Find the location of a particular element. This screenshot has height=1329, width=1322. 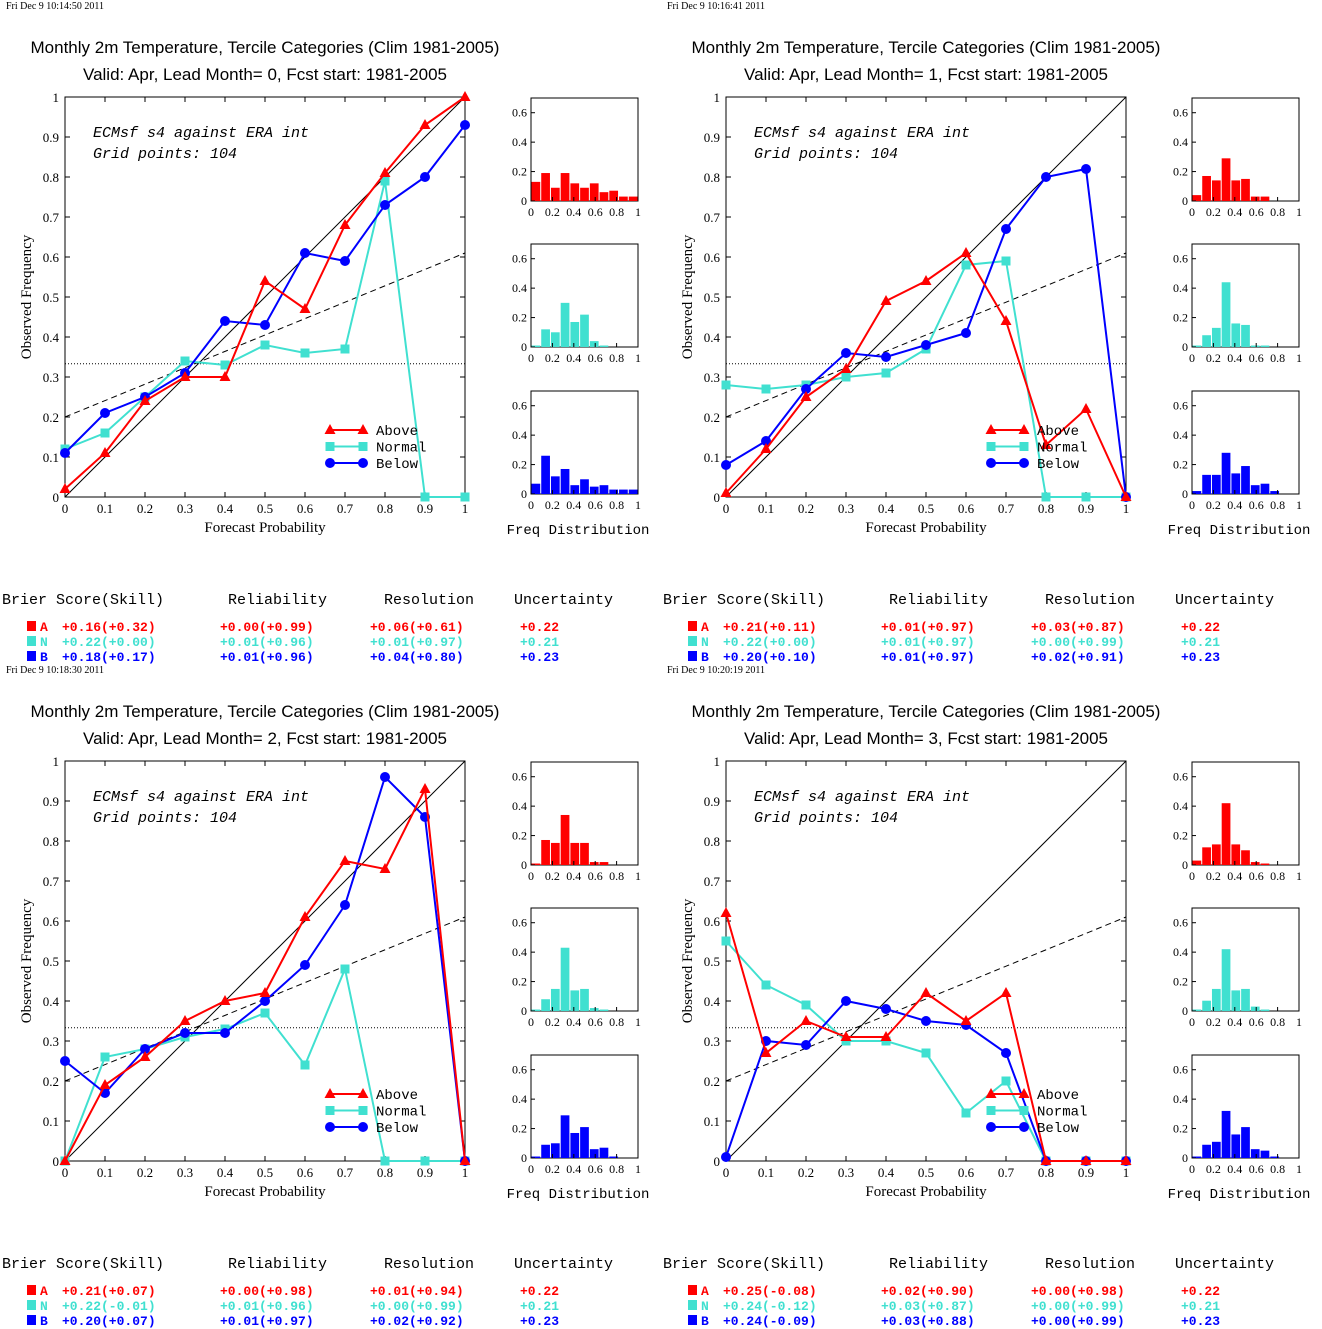

uncertainty-score: +0.22 is located at coordinates (539, 1291).